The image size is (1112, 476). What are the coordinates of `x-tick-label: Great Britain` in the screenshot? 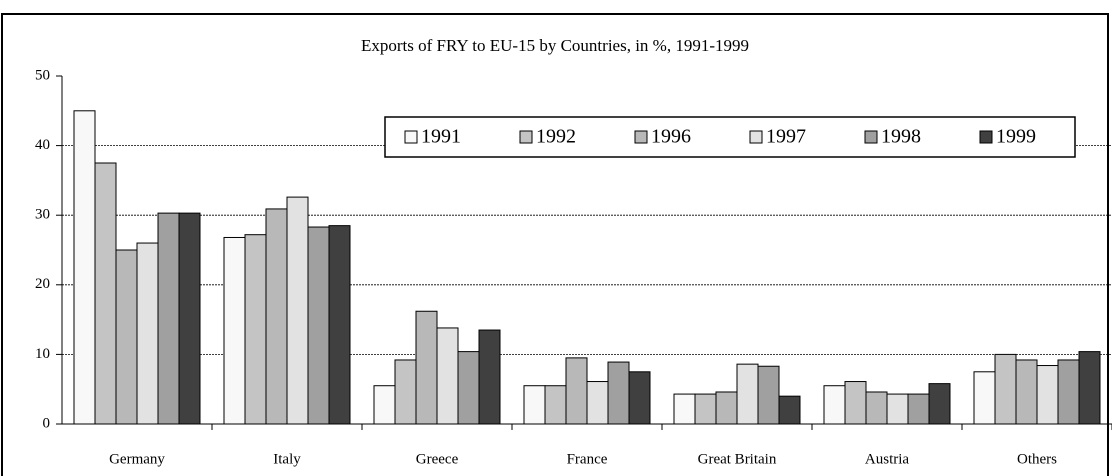 It's located at (737, 459).